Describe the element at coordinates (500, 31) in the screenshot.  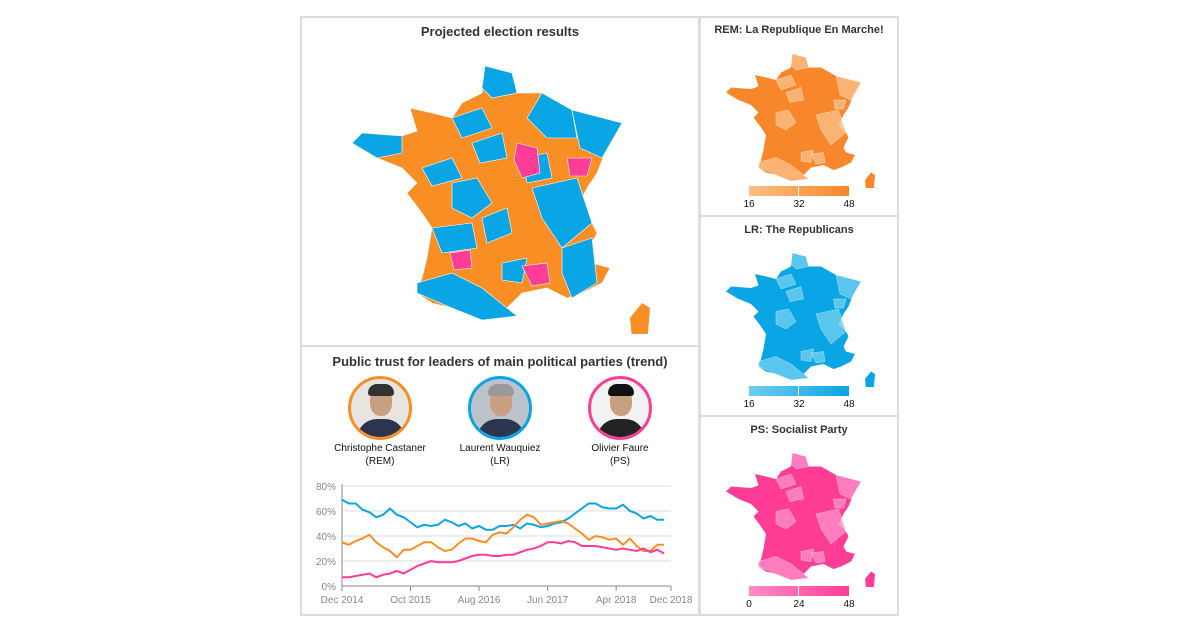
I see `main-map-title: Projected election results` at that location.